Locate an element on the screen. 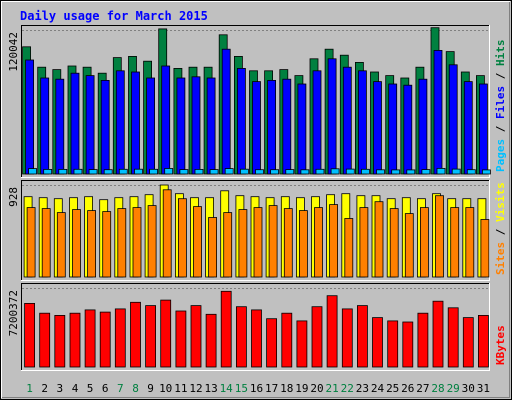 This screenshot has height=400, width=512. day-label-25: 25 is located at coordinates (392, 388).